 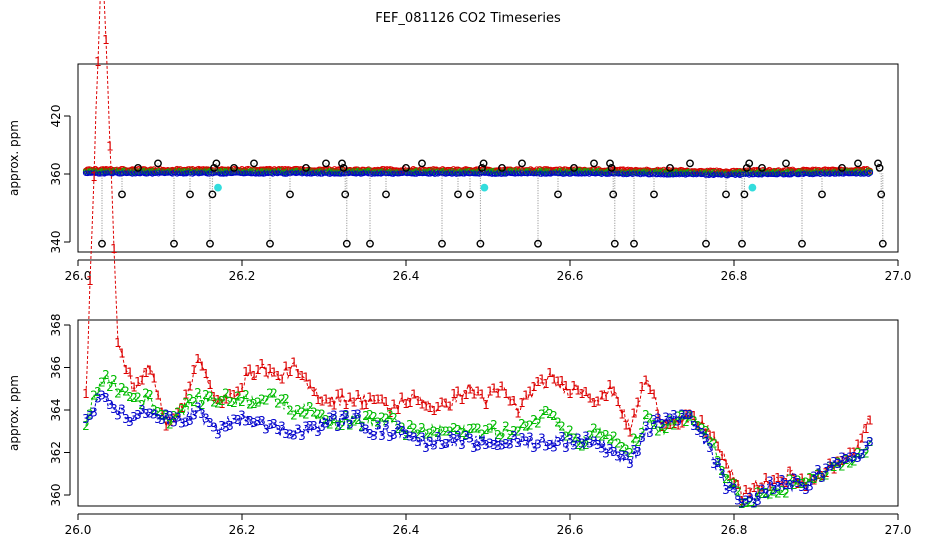 I want to click on top-x-tick-label: 26.6, so click(x=570, y=276).